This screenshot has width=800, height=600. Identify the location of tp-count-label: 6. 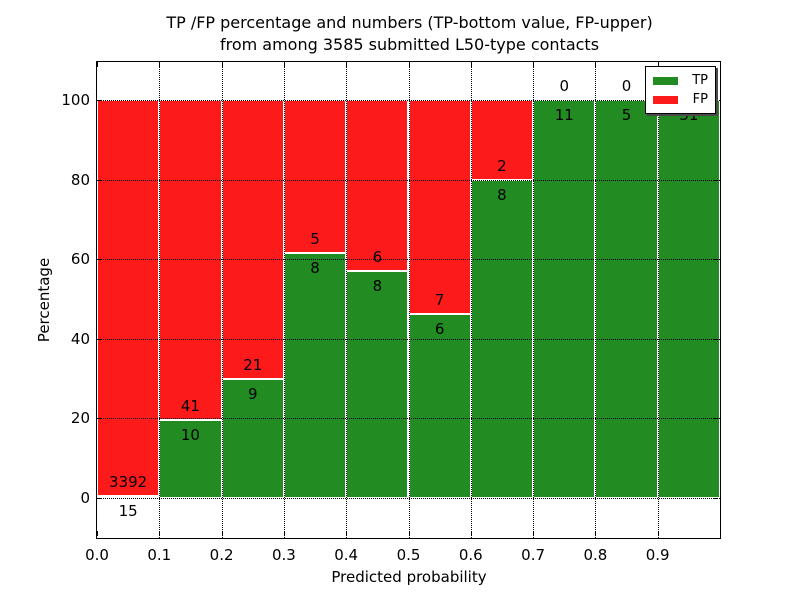
(439, 329).